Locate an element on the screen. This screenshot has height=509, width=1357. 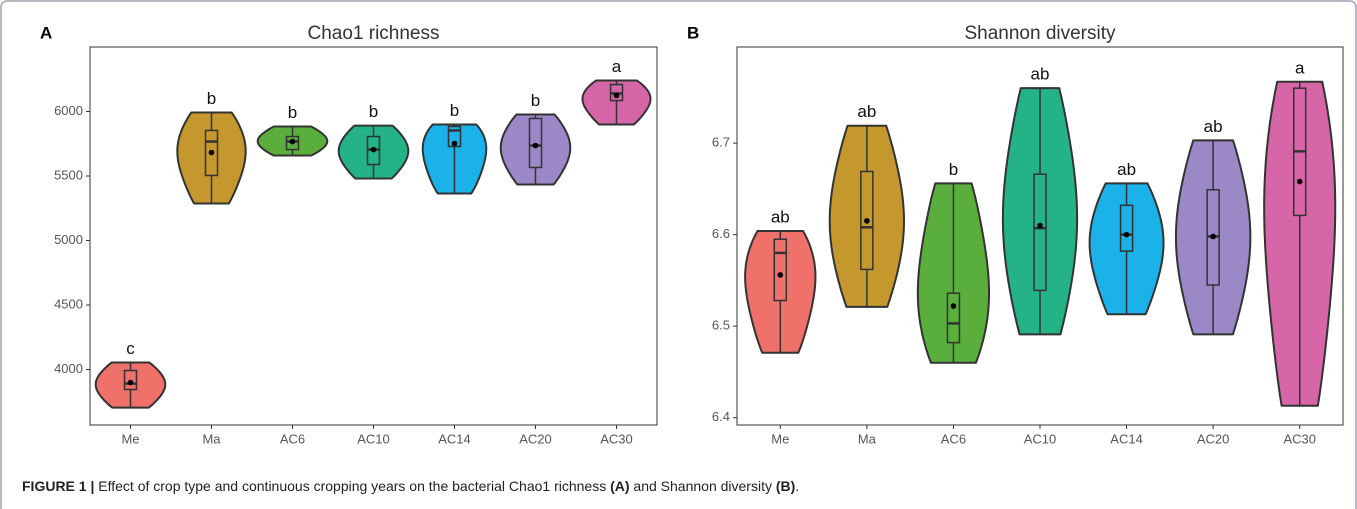
y-tick-label: 6.5 is located at coordinates (721, 325).